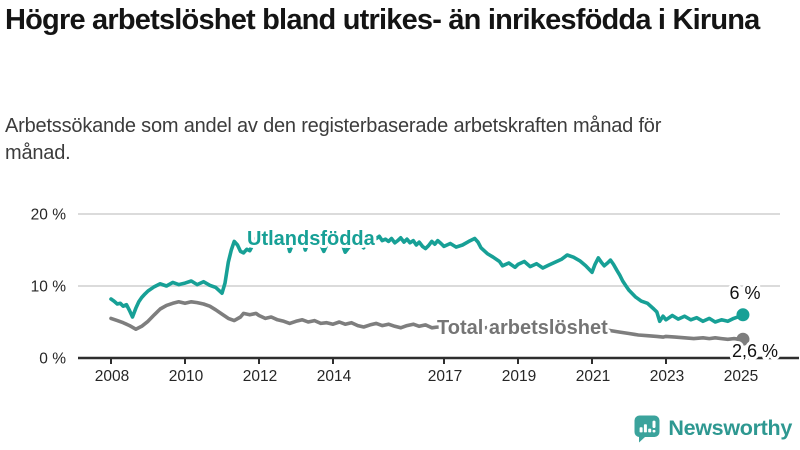 This screenshot has width=800, height=450. What do you see at coordinates (112, 376) in the screenshot?
I see `x-tick-label: 2008` at bounding box center [112, 376].